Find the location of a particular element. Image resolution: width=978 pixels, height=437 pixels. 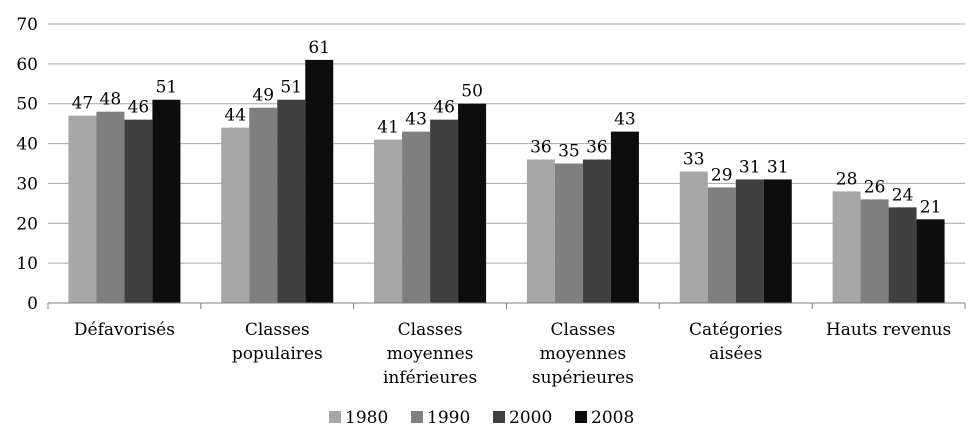

x-axis is located at coordinates (506, 305).